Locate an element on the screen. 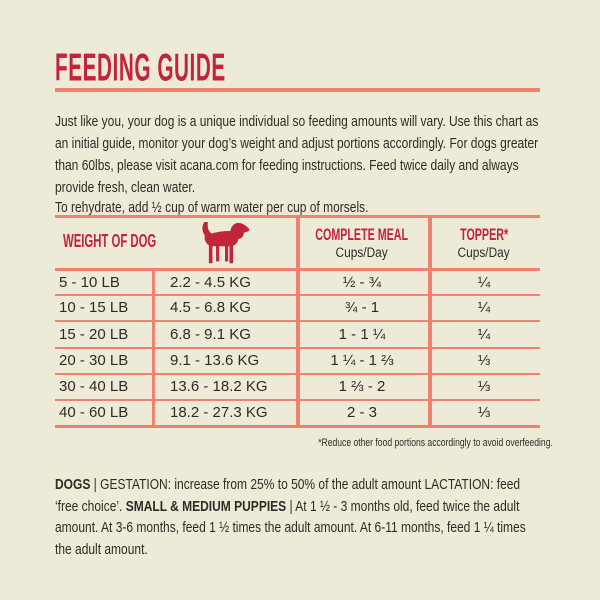 This screenshot has height=600, width=600. cell-weight-lb: 30 - 40 LB is located at coordinates (94, 386).